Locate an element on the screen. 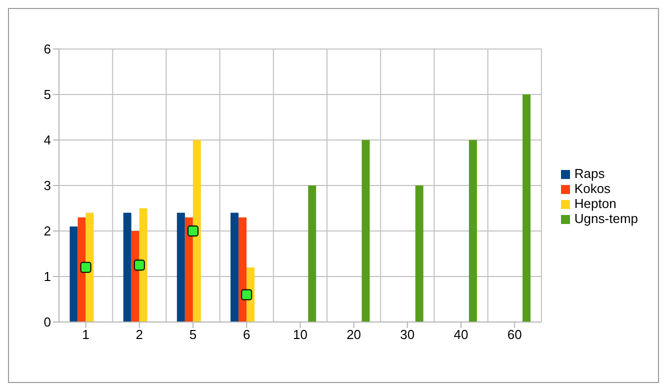 Image resolution: width=667 pixels, height=391 pixels. legend-label: Raps is located at coordinates (589, 173).